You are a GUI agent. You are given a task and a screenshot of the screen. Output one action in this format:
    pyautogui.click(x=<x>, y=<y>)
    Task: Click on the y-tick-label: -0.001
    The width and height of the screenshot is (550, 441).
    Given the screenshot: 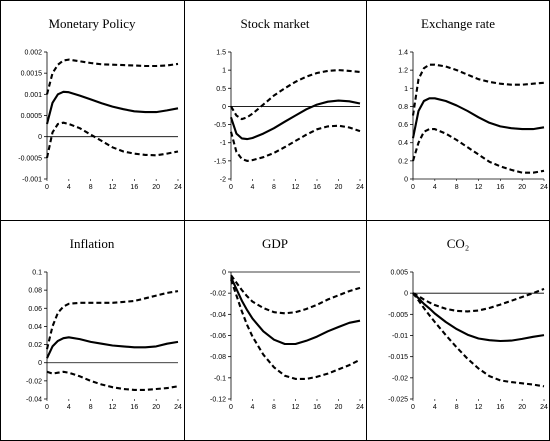 What is the action you would take?
    pyautogui.click(x=32, y=180)
    